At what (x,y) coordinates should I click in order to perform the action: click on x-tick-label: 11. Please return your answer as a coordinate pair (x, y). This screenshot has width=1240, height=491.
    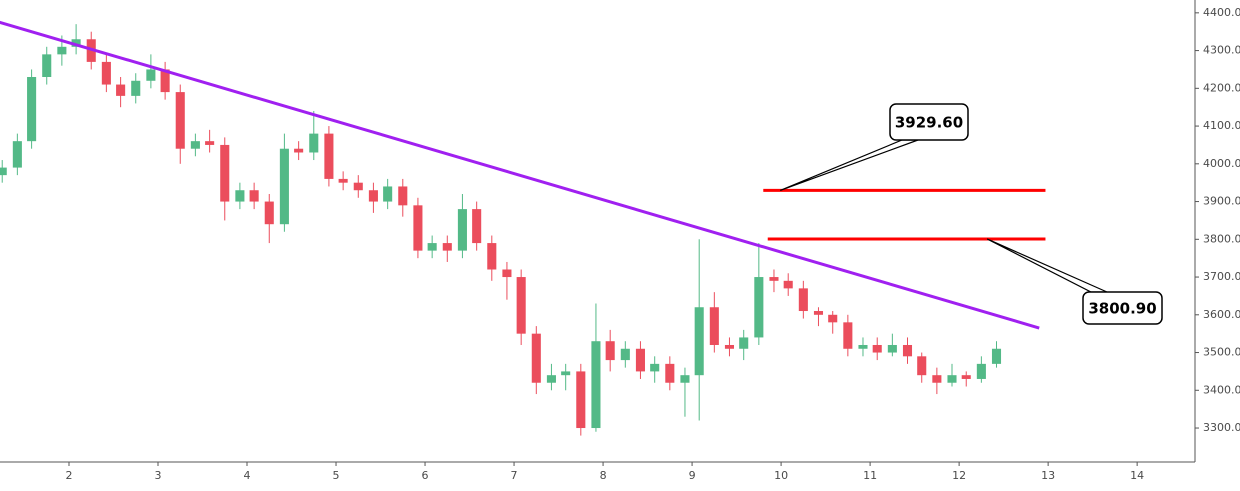
    Looking at the image, I should click on (870, 475).